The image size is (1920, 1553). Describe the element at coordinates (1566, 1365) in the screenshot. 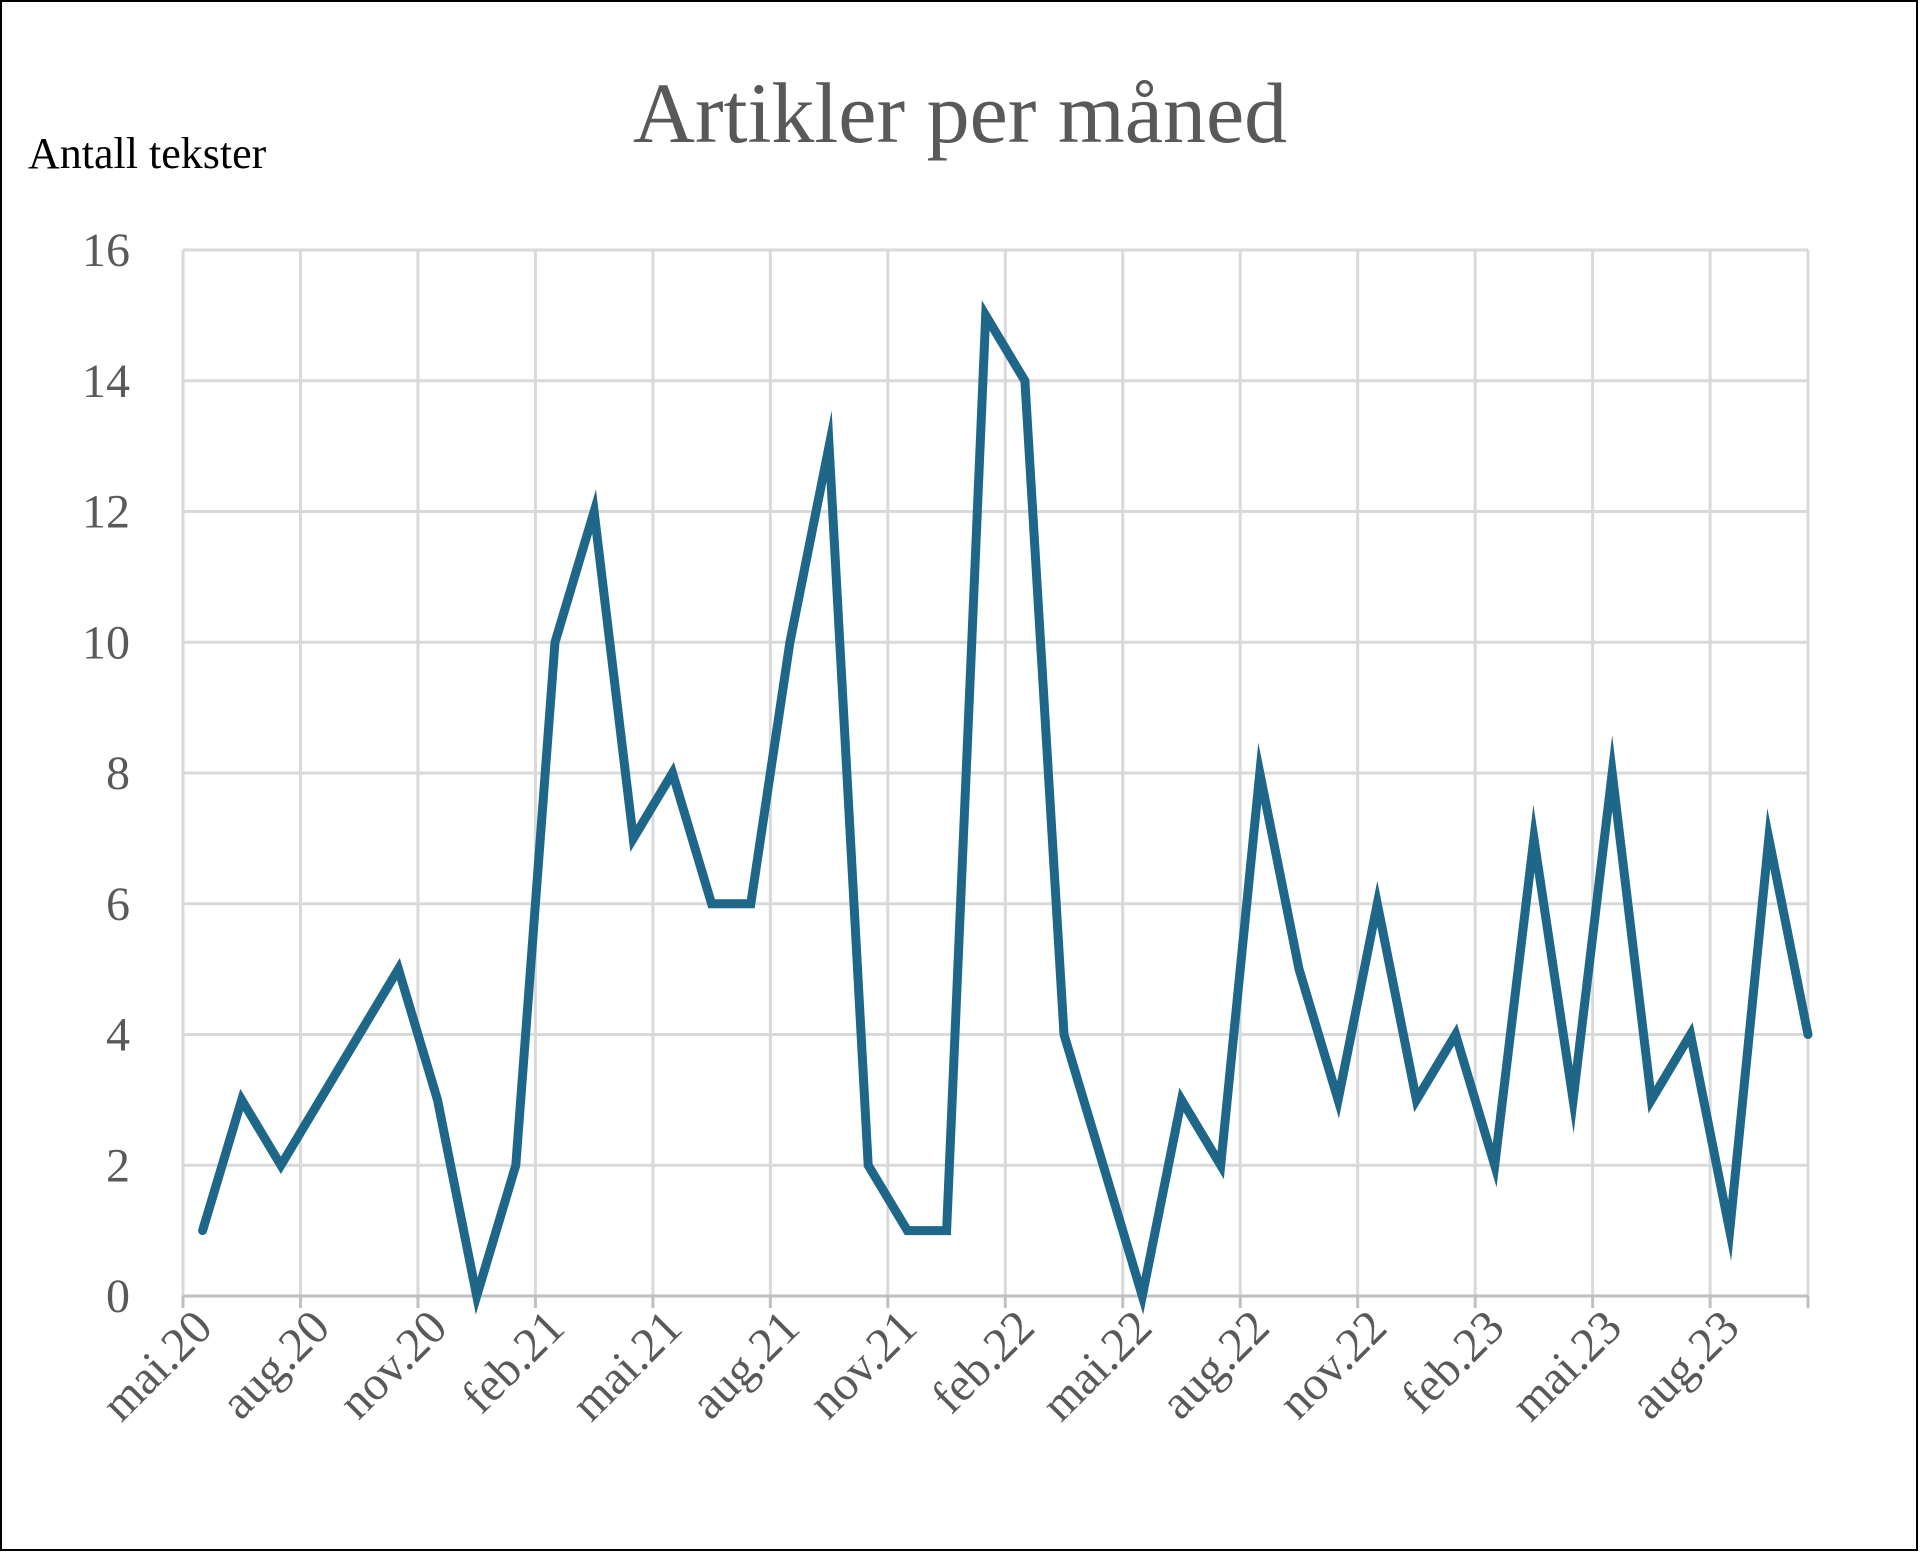

I see `x-tick-label: mai.23` at that location.